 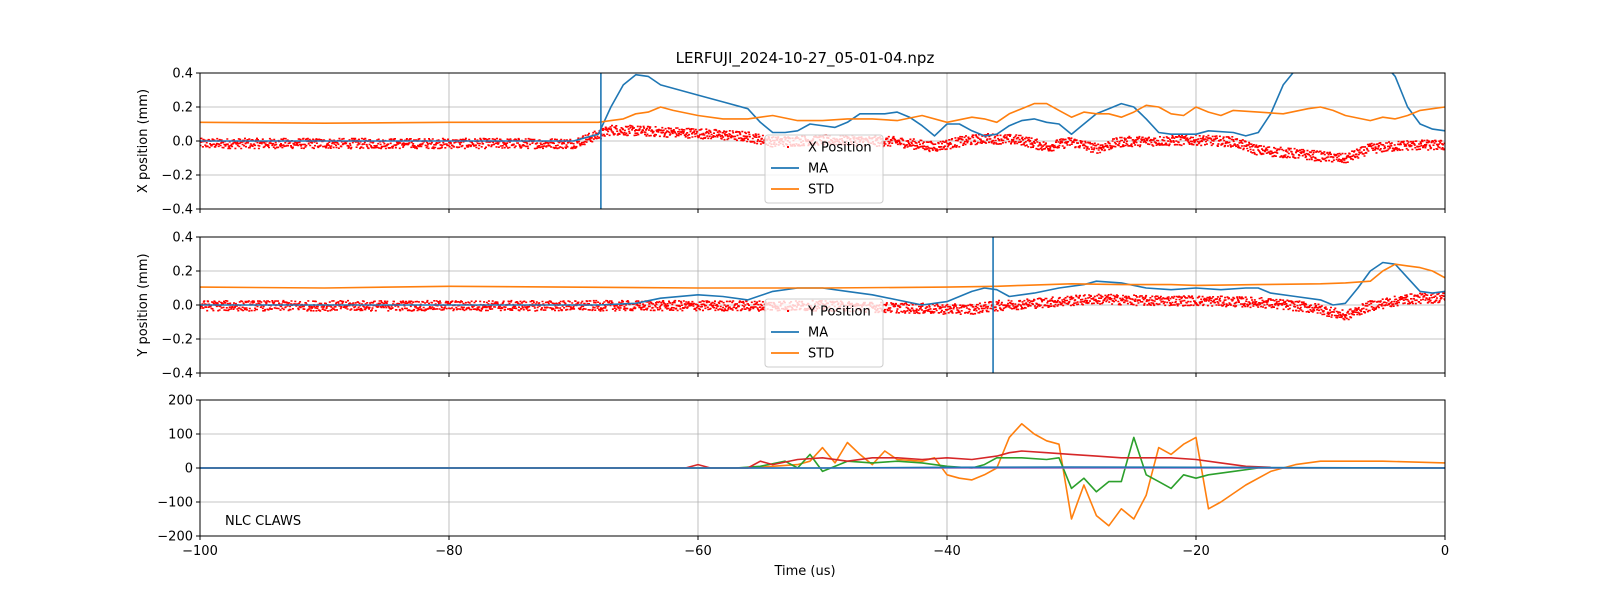 What do you see at coordinates (175, 503) in the screenshot?
I see `y-tick-label: −100` at bounding box center [175, 503].